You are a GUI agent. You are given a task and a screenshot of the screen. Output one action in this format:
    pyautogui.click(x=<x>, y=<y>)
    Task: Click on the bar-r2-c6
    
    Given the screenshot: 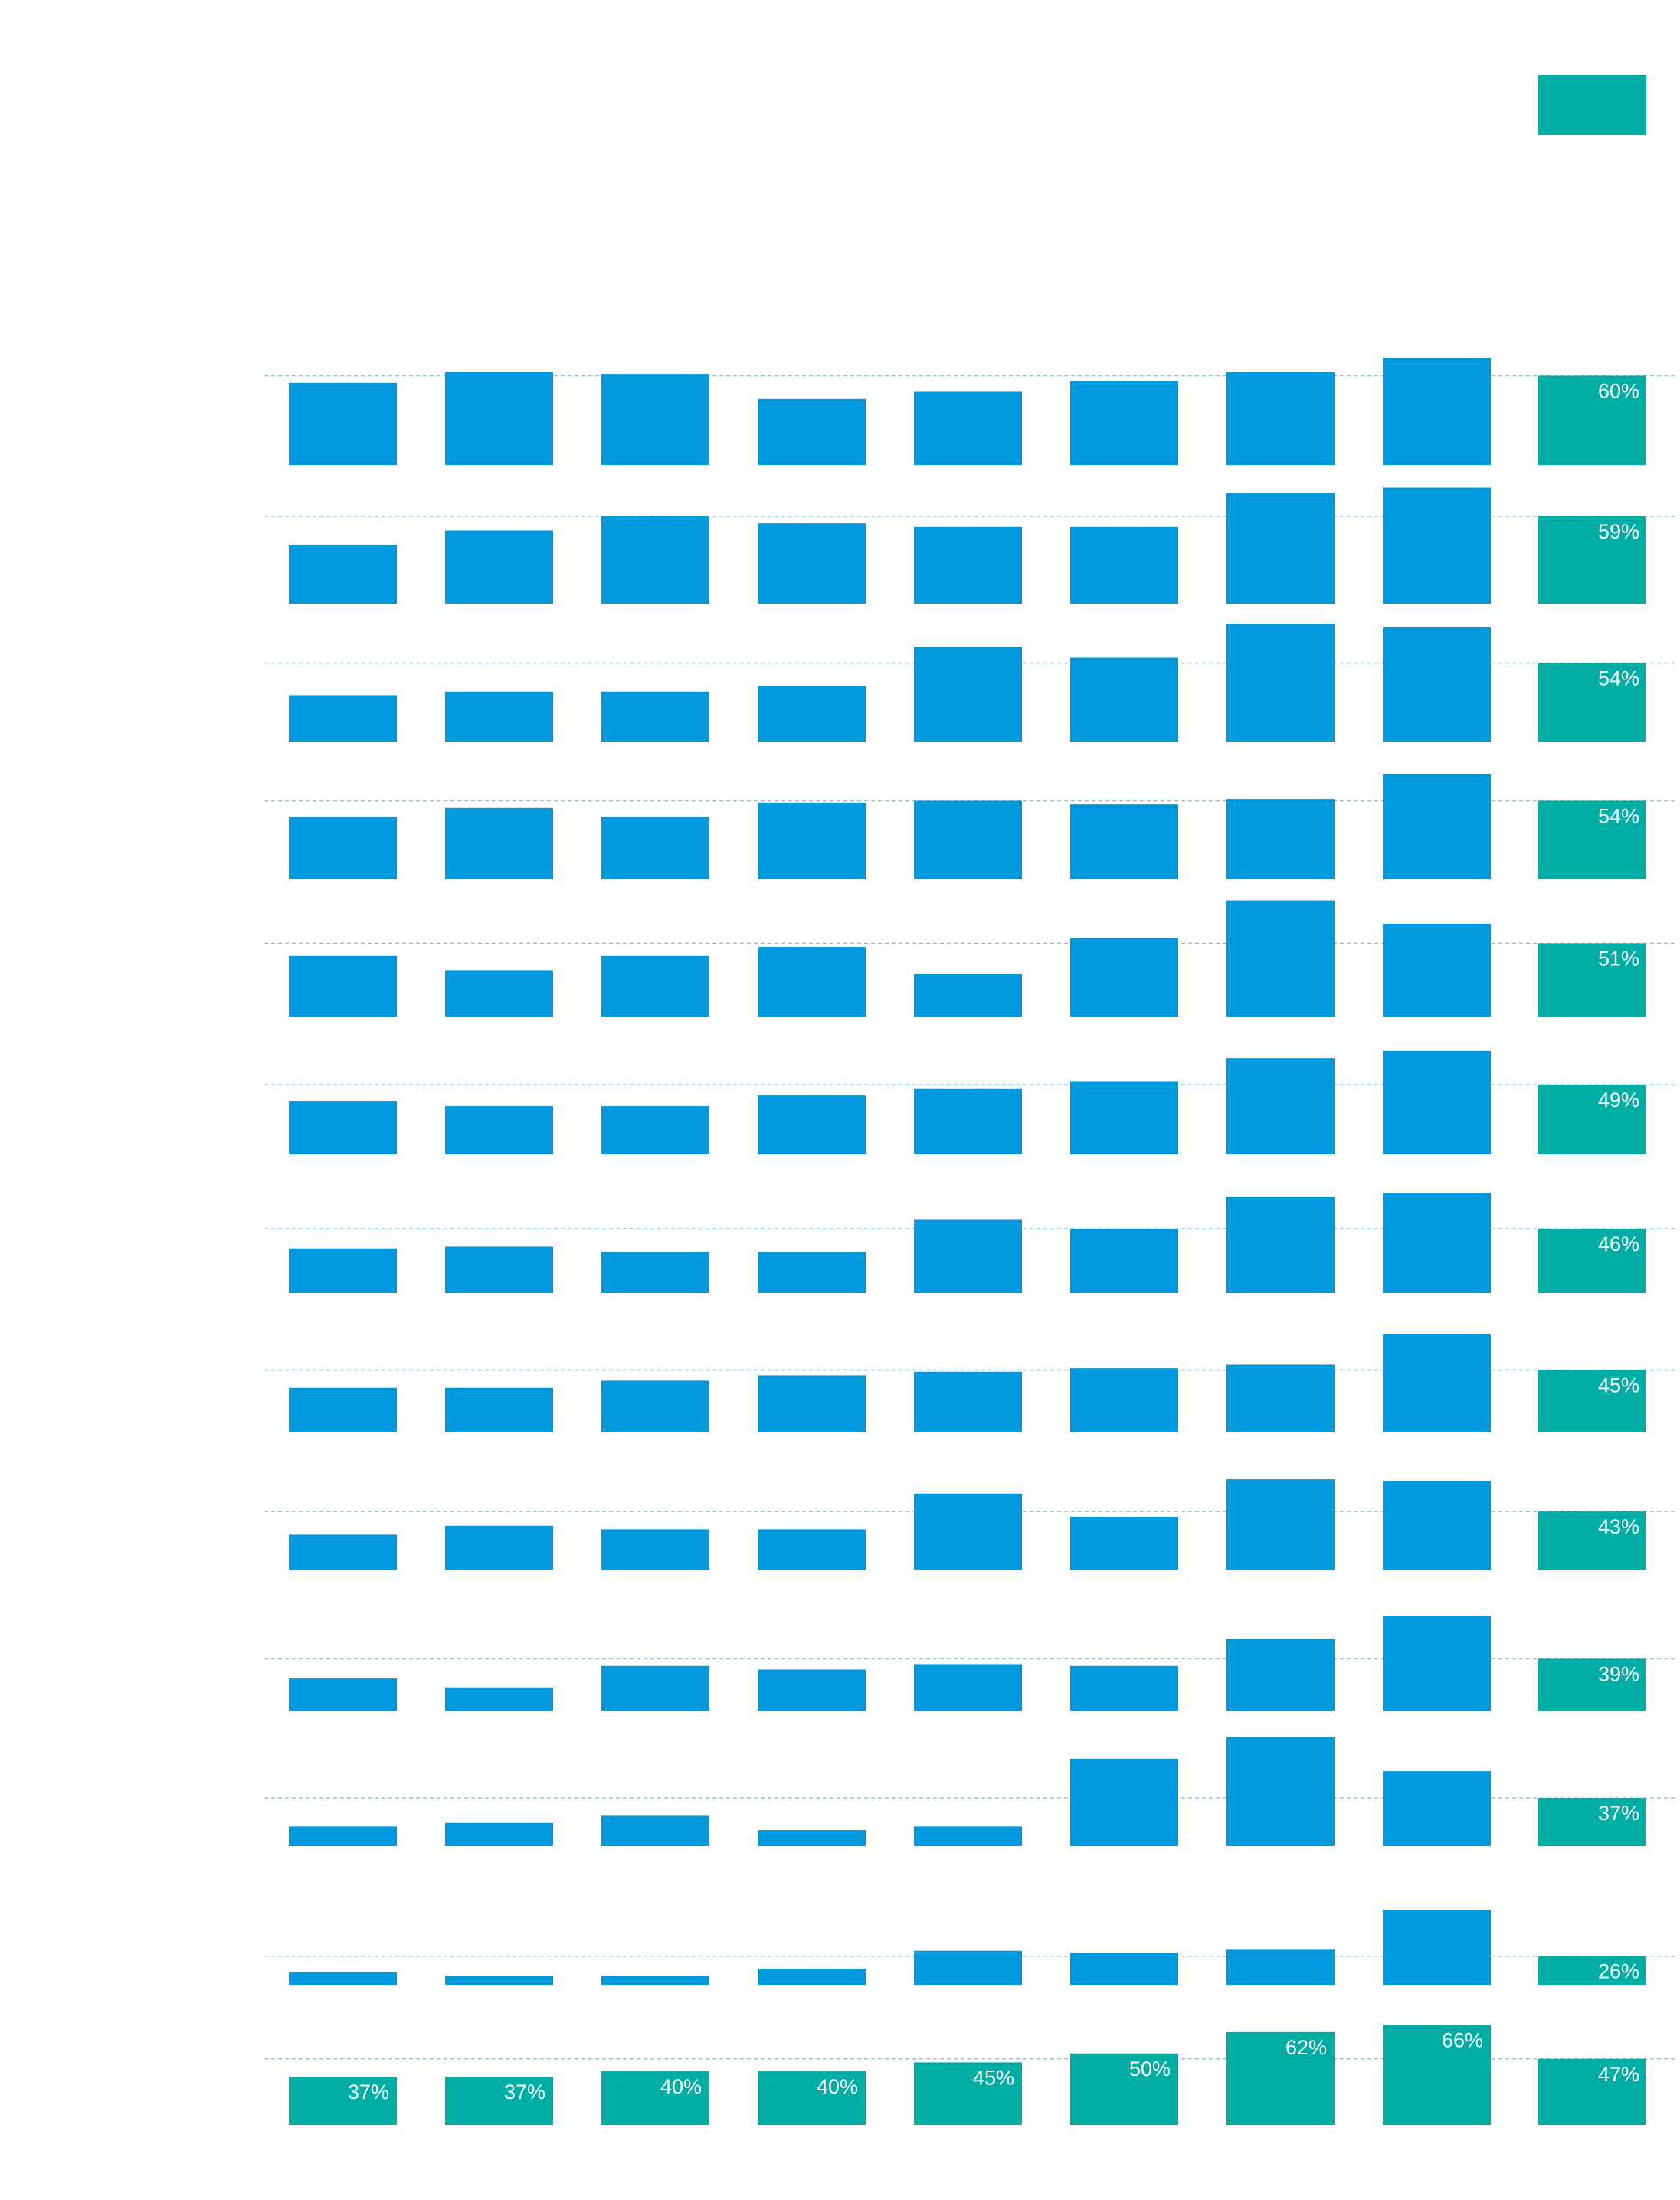 What is the action you would take?
    pyautogui.click(x=1124, y=565)
    